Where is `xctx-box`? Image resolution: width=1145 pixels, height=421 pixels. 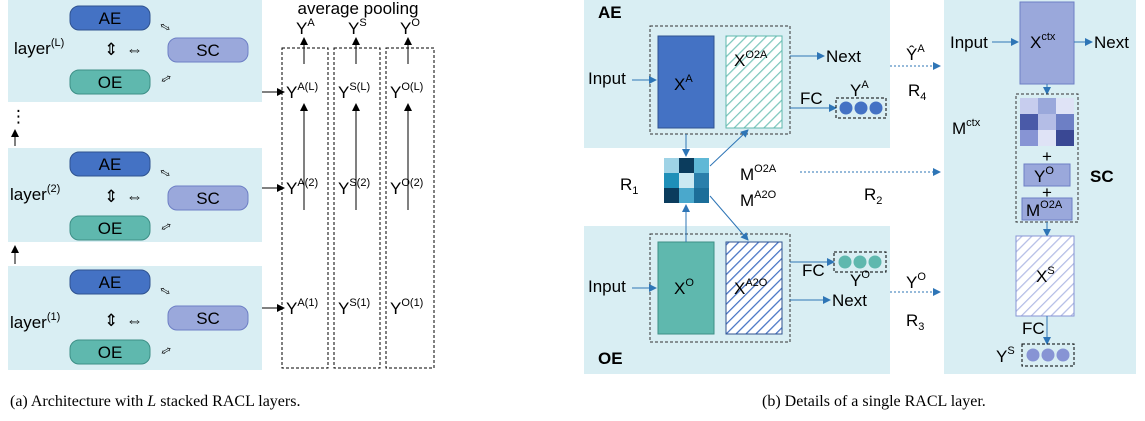 xctx-box is located at coordinates (1047, 43).